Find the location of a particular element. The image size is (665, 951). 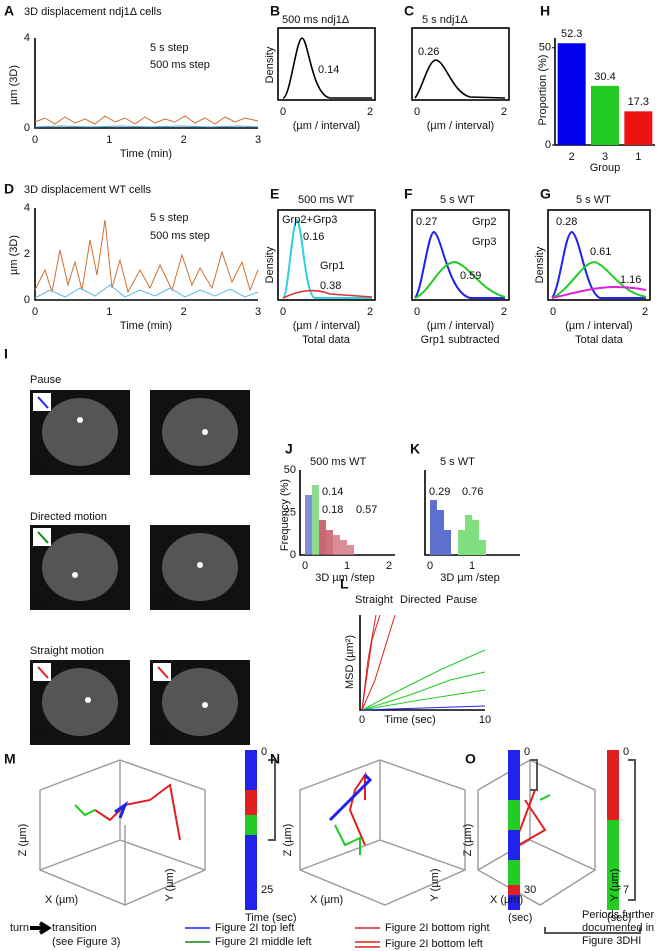

frame-c is located at coordinates (460, 64).